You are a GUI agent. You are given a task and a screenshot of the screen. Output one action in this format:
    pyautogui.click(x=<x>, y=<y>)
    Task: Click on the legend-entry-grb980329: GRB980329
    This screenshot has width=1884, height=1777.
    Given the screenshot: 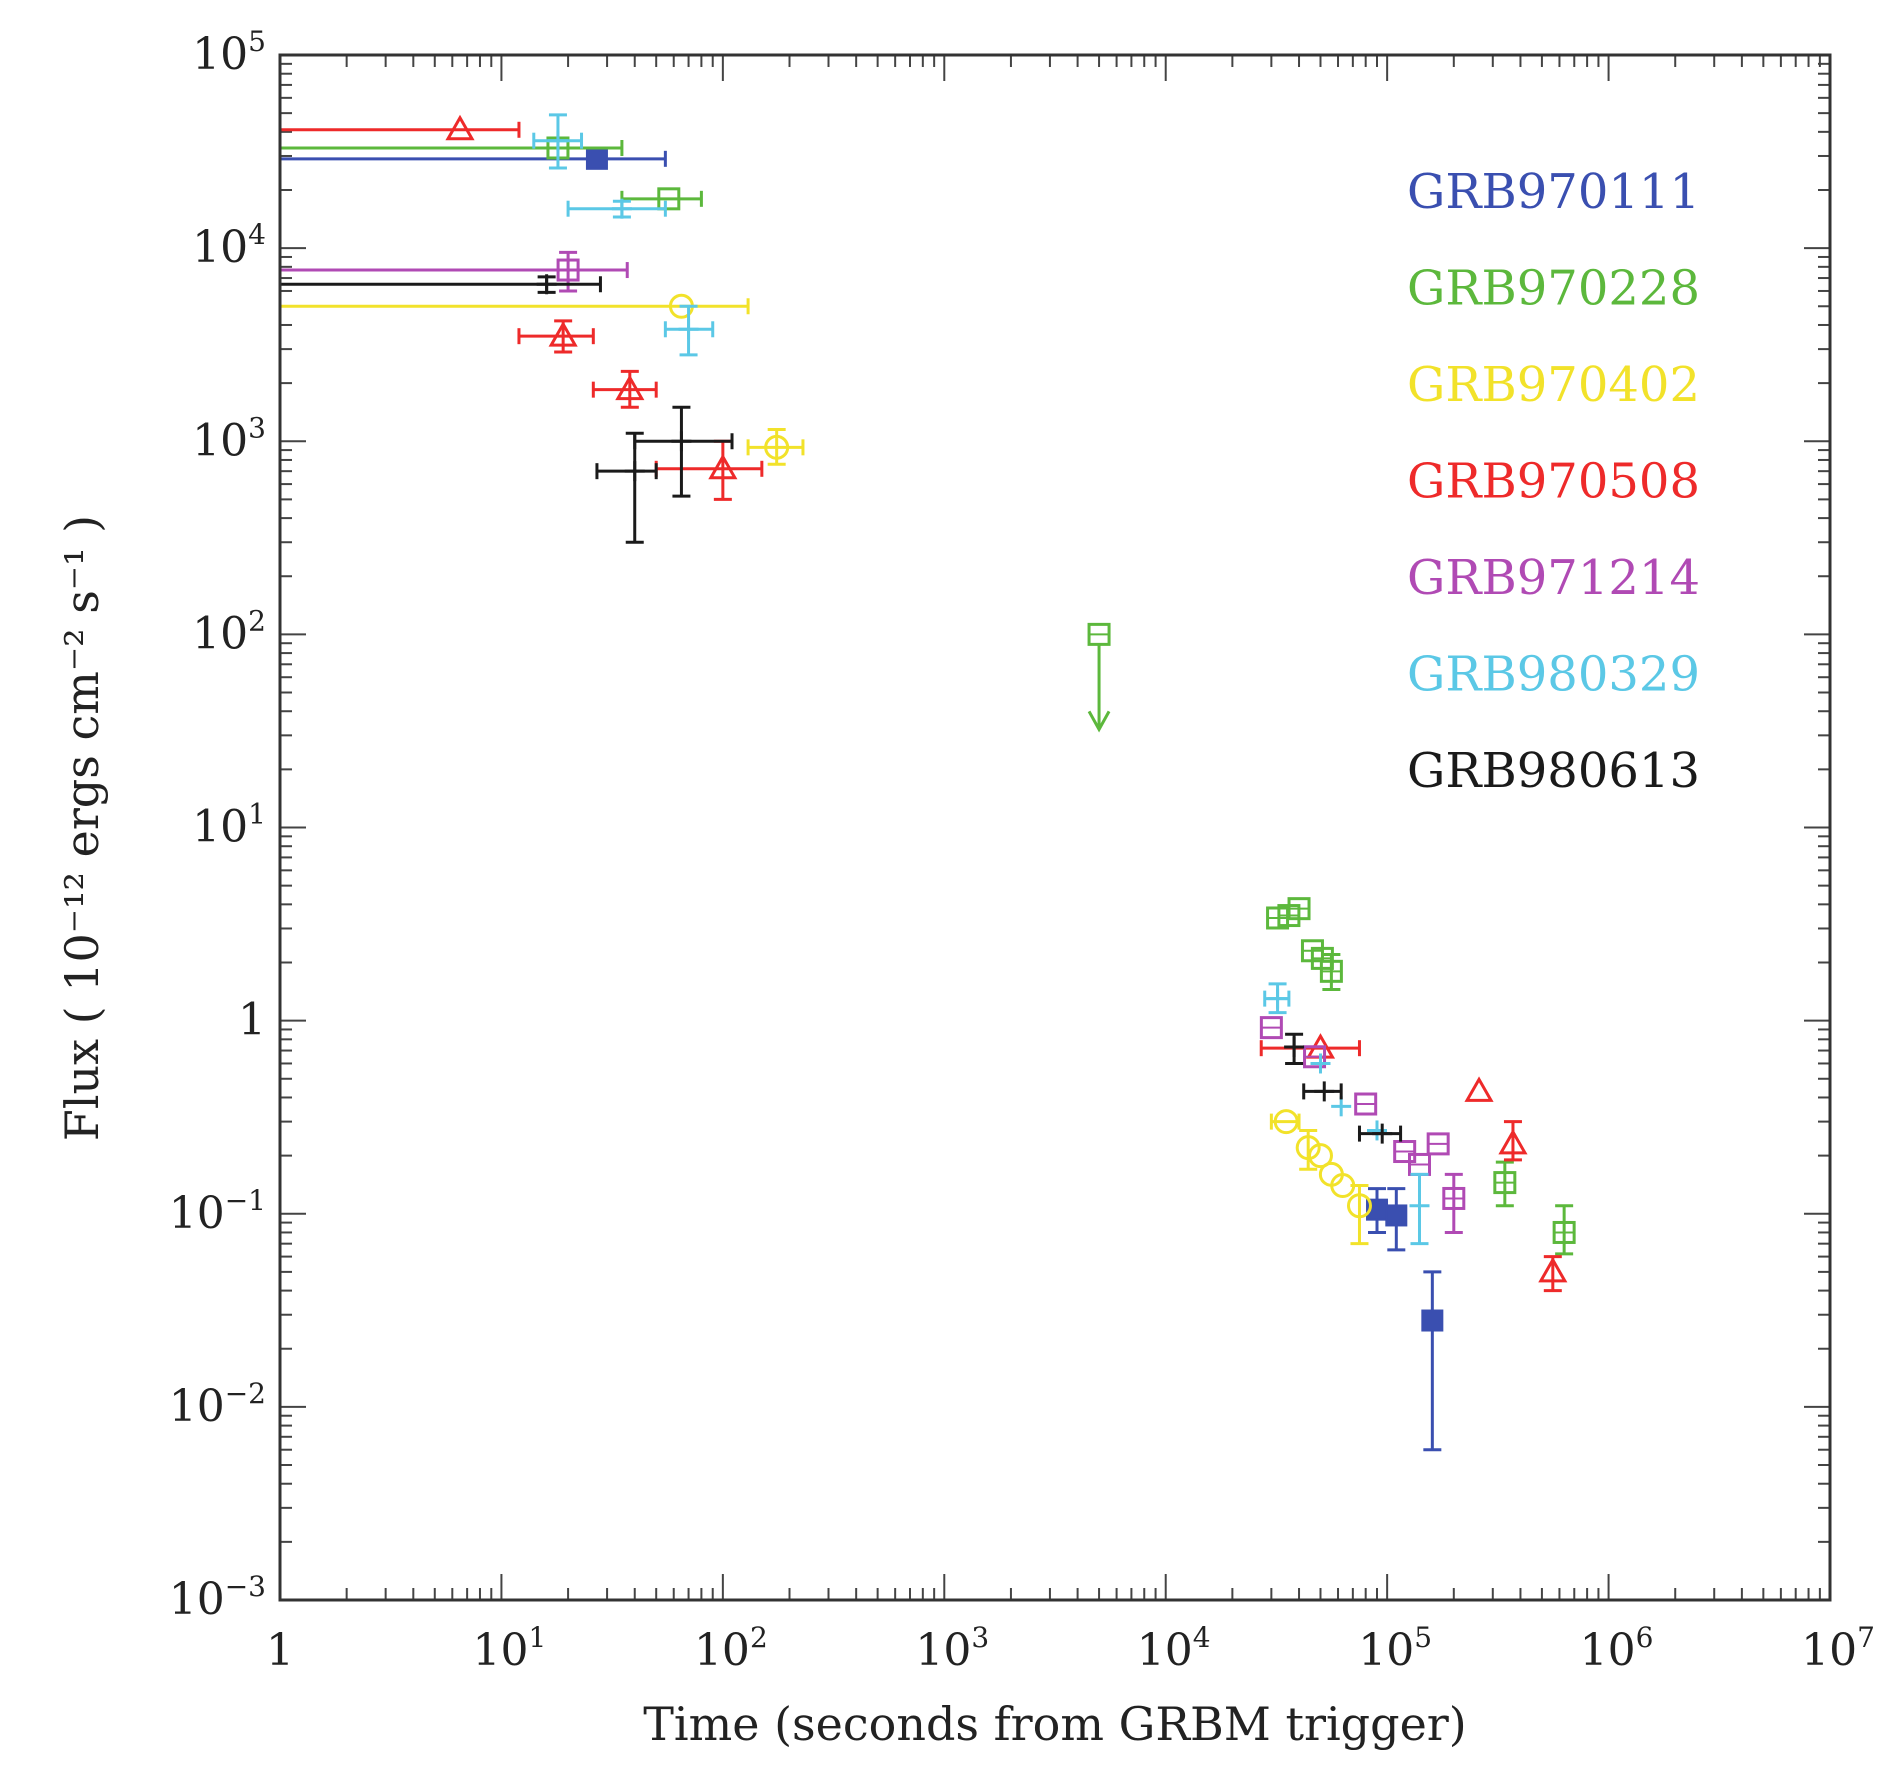 What is the action you would take?
    pyautogui.click(x=1553, y=675)
    